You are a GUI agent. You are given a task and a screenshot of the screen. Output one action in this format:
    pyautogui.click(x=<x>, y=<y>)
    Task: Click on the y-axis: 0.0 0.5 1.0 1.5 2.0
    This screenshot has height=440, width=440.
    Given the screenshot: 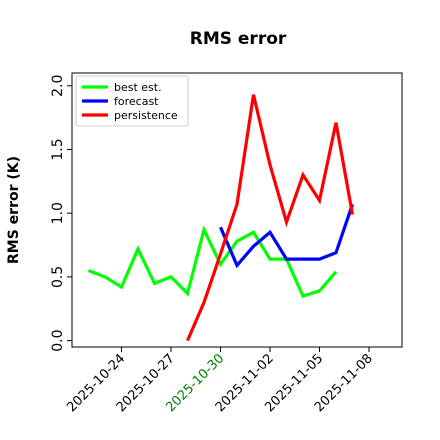 What is the action you would take?
    pyautogui.click(x=61, y=213)
    